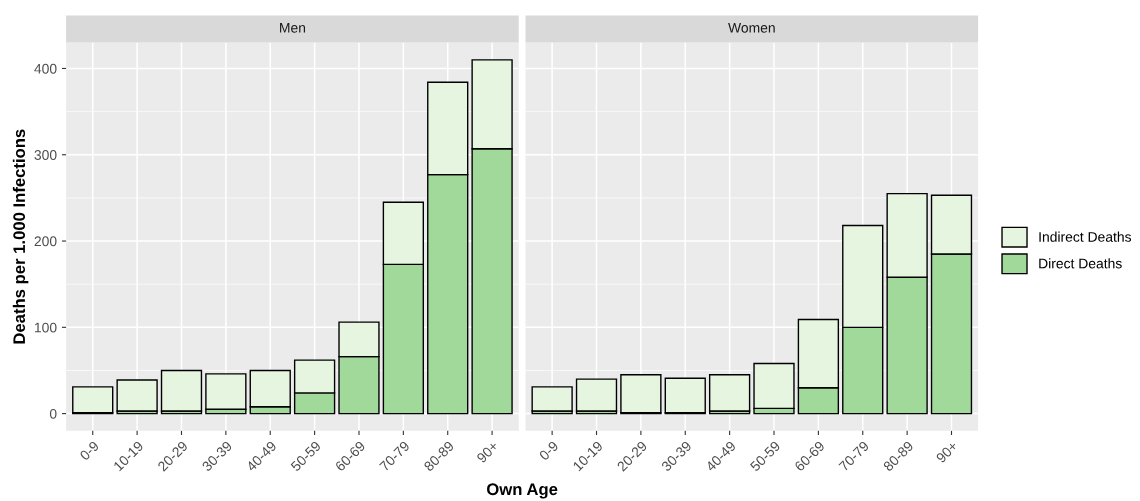 The image size is (1140, 501). What do you see at coordinates (1080, 263) in the screenshot?
I see `legend-label: Direct Deaths` at bounding box center [1080, 263].